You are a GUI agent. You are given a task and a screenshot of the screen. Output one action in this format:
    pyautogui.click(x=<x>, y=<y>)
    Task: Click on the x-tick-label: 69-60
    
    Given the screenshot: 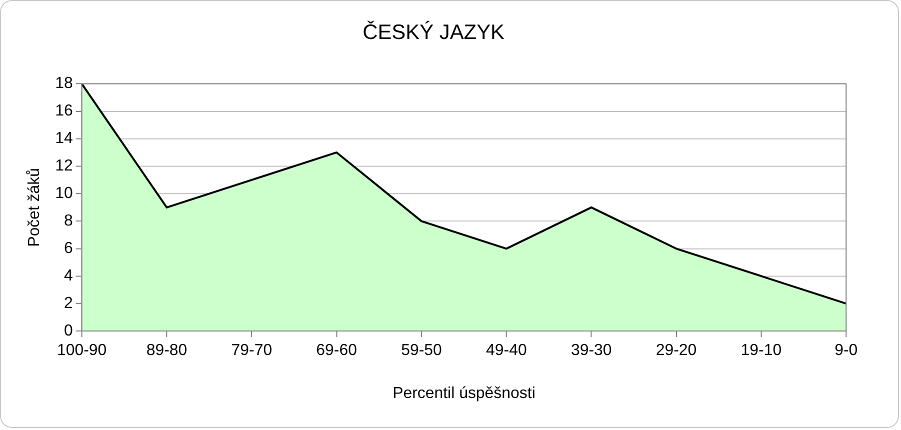 What is the action you would take?
    pyautogui.click(x=337, y=350)
    